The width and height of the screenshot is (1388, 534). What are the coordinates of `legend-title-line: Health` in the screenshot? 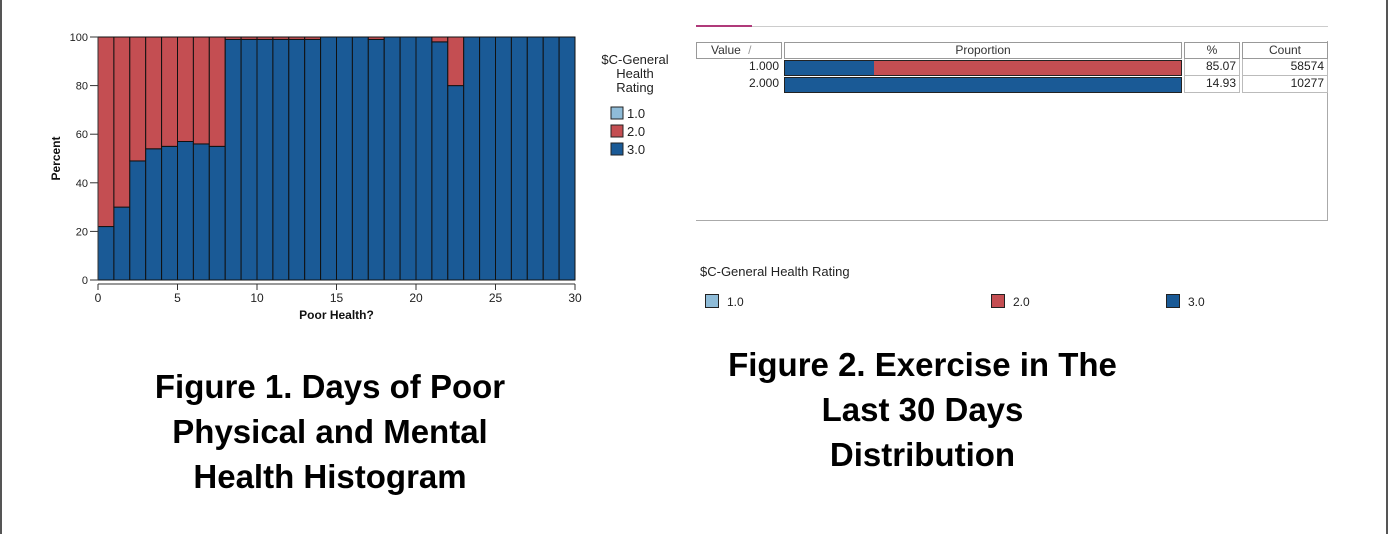 It's located at (635, 73).